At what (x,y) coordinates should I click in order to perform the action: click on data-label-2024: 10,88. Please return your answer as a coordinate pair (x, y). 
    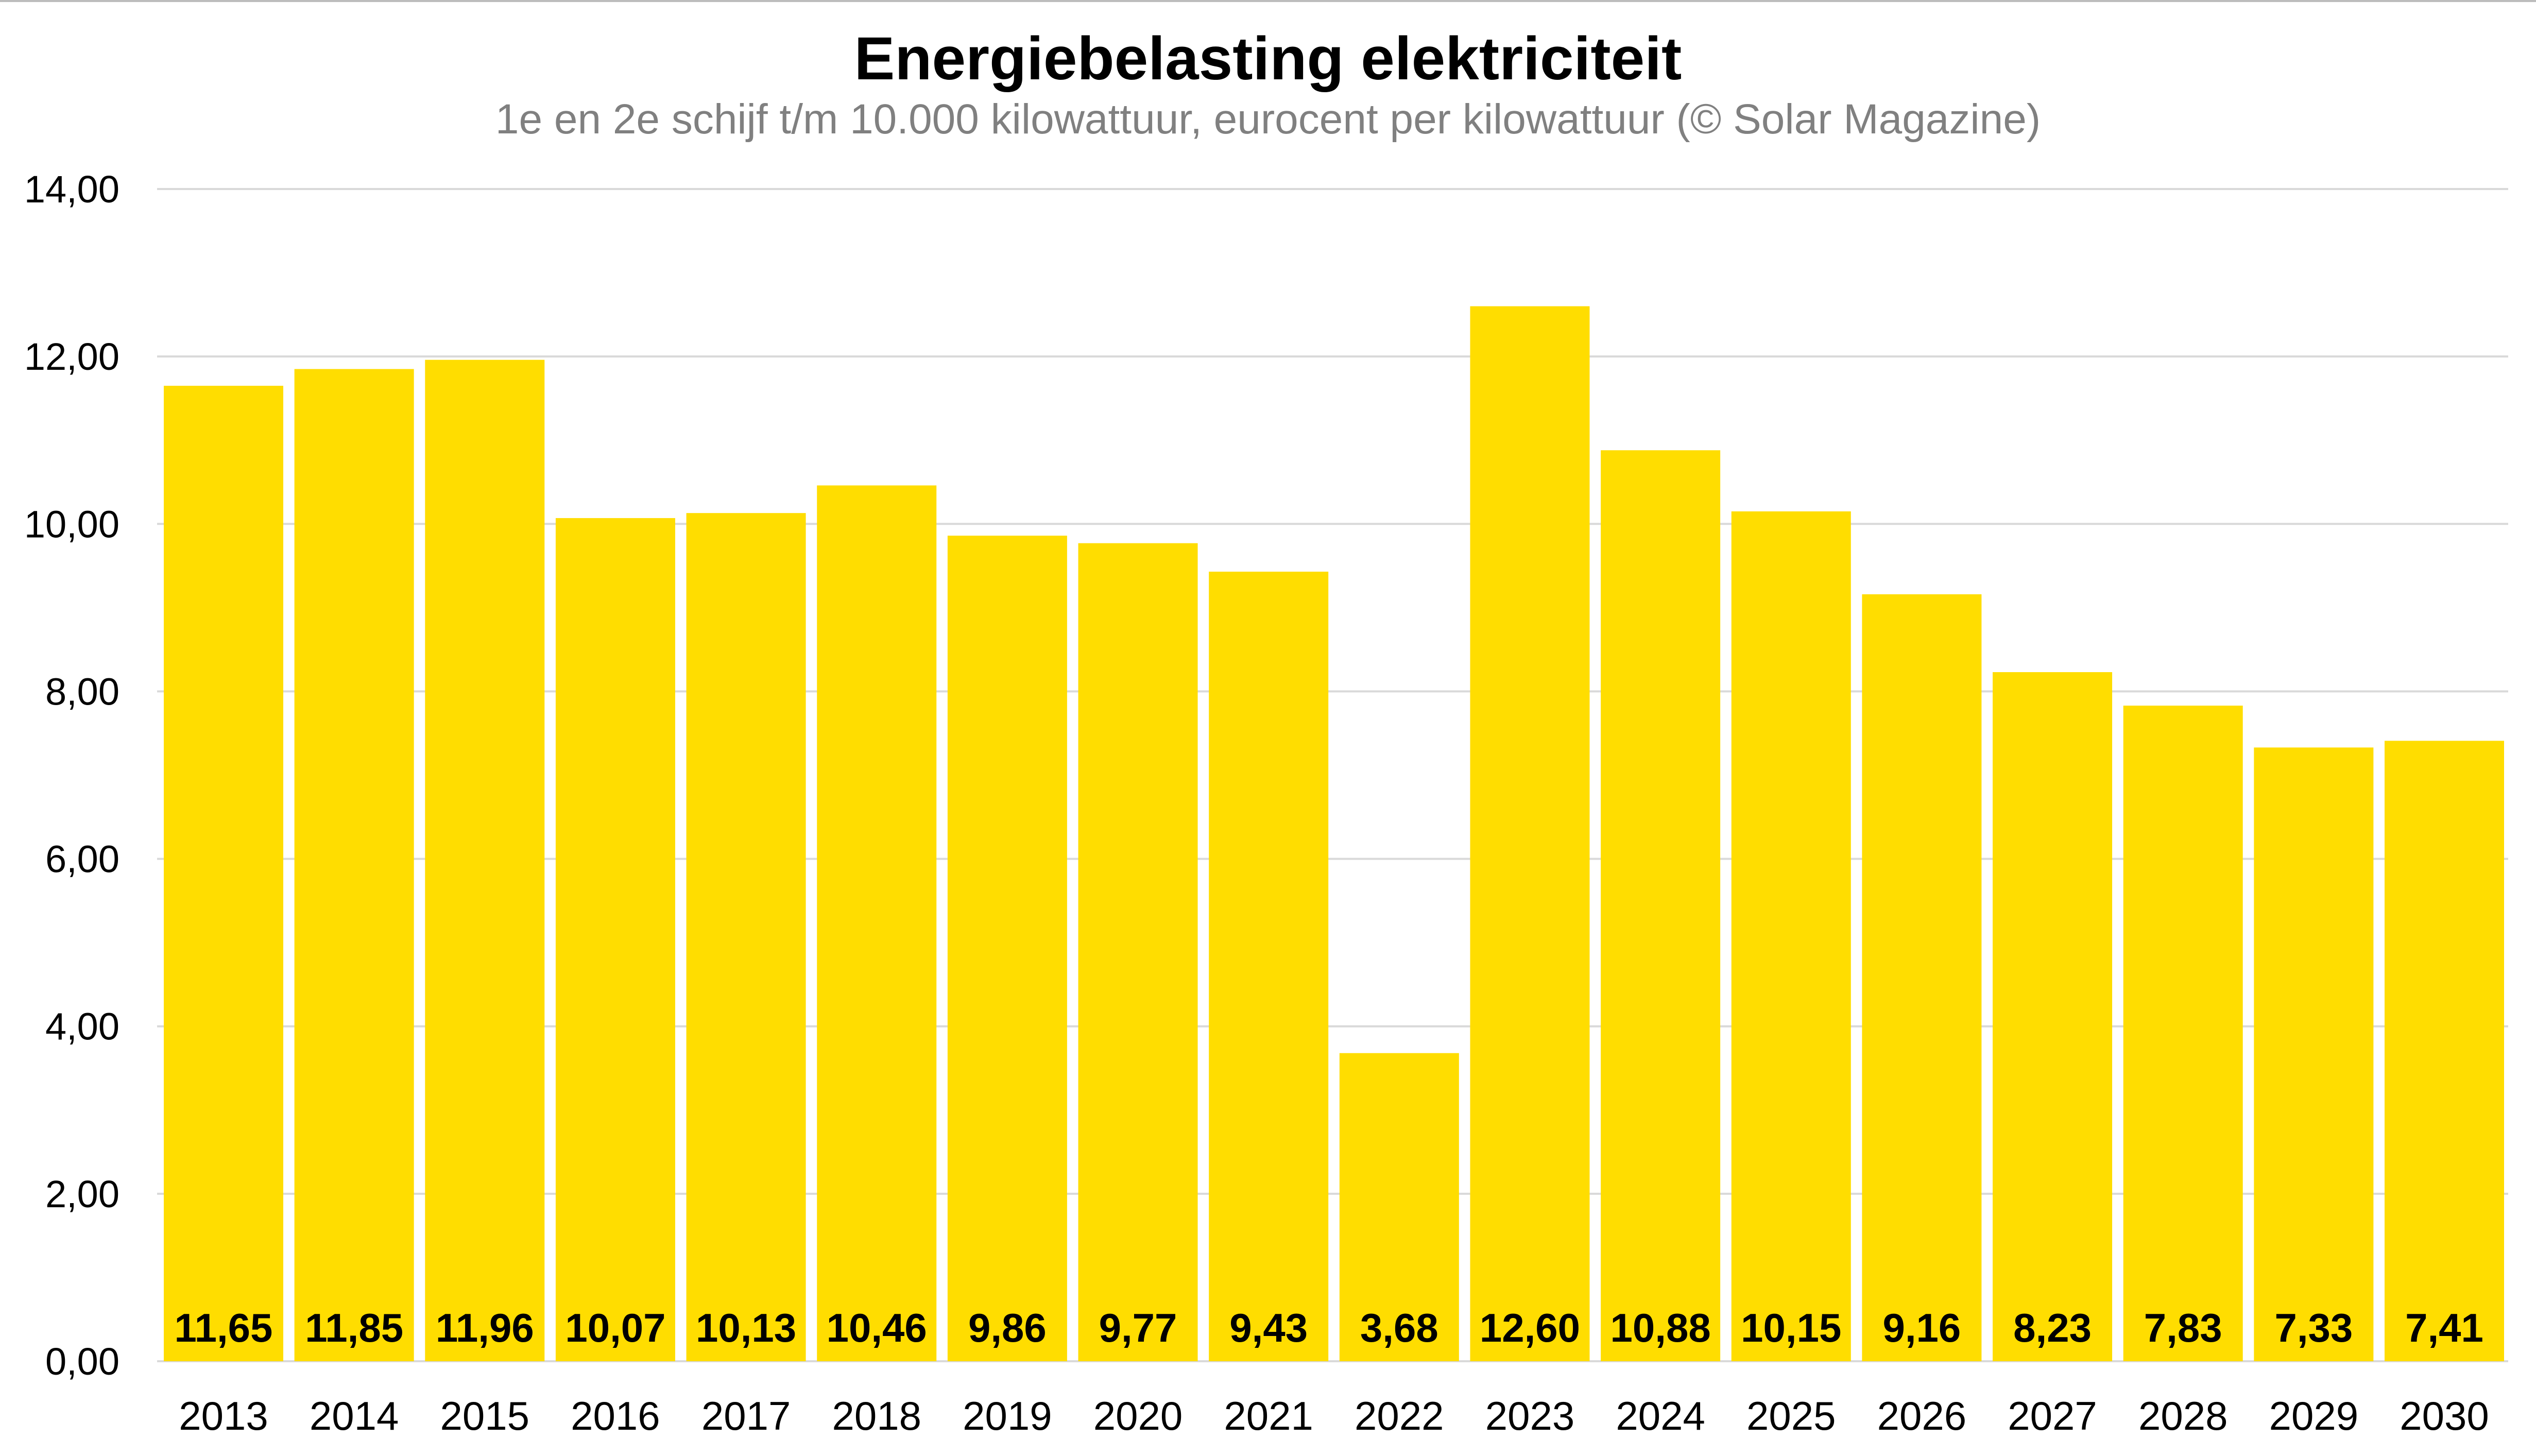
    Looking at the image, I should click on (1660, 1327).